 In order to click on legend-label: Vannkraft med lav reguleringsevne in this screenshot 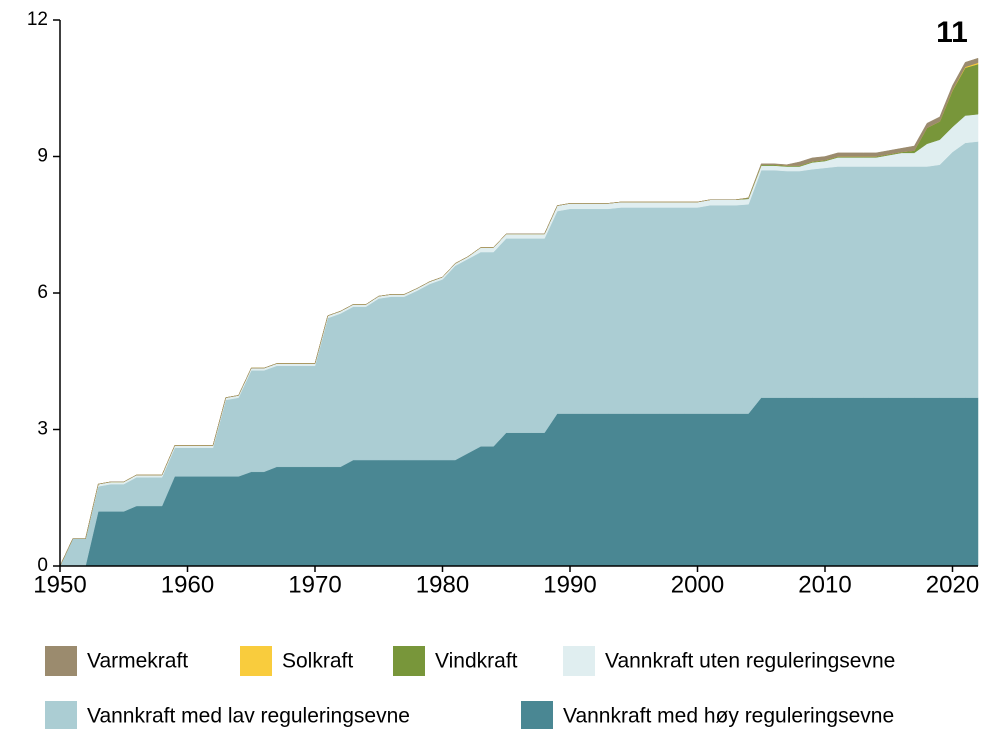, I will do `click(248, 716)`.